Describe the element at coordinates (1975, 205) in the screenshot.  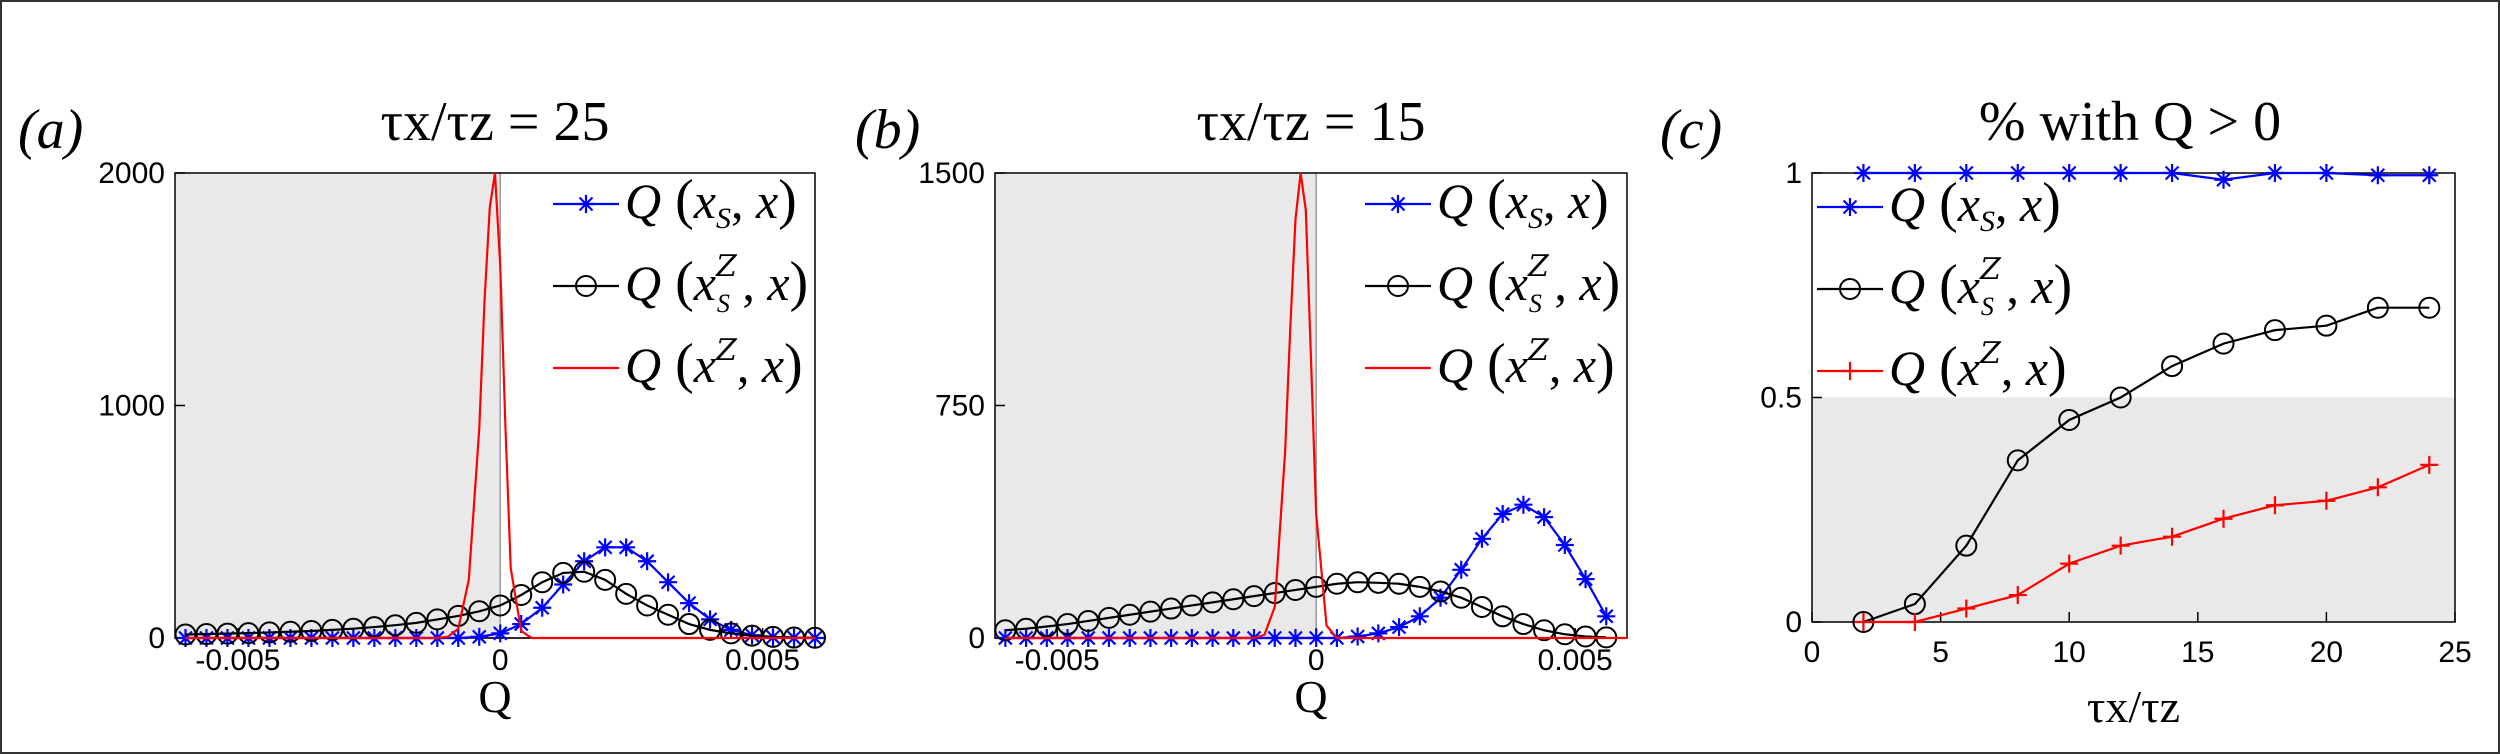
I see `legend-label: Q(xS, x)Q (xS, x)` at that location.